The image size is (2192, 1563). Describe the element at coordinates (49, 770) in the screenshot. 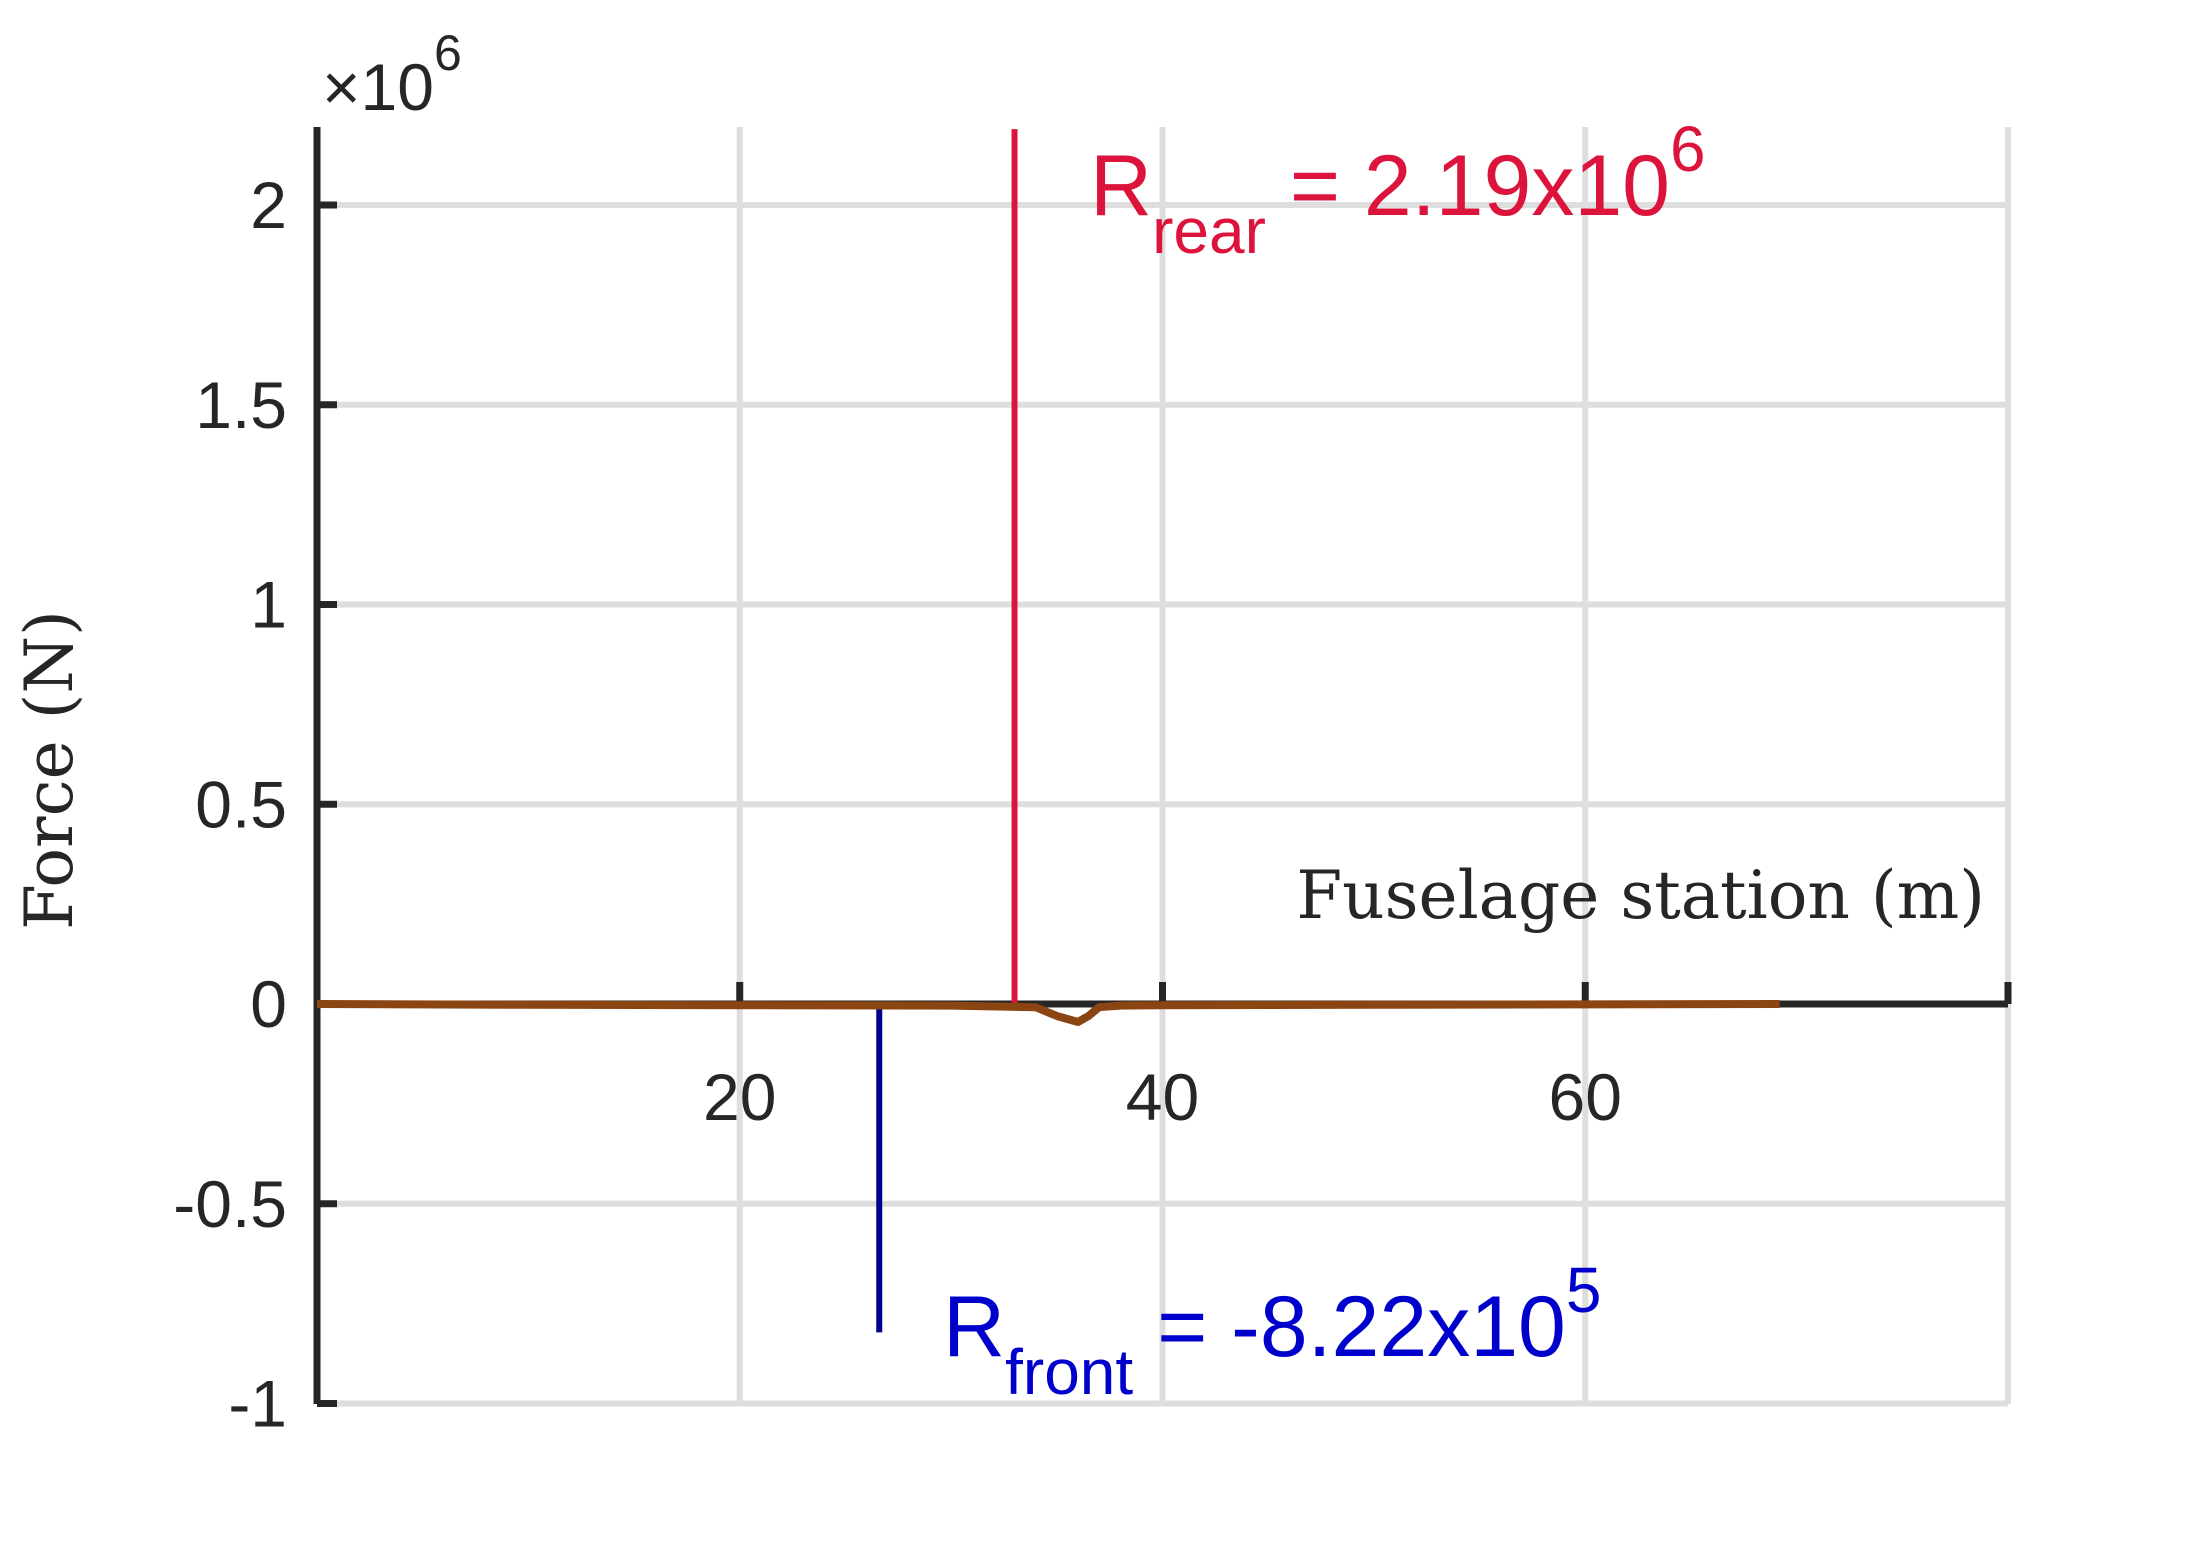

I see `y-axis-label: Force (N)` at that location.